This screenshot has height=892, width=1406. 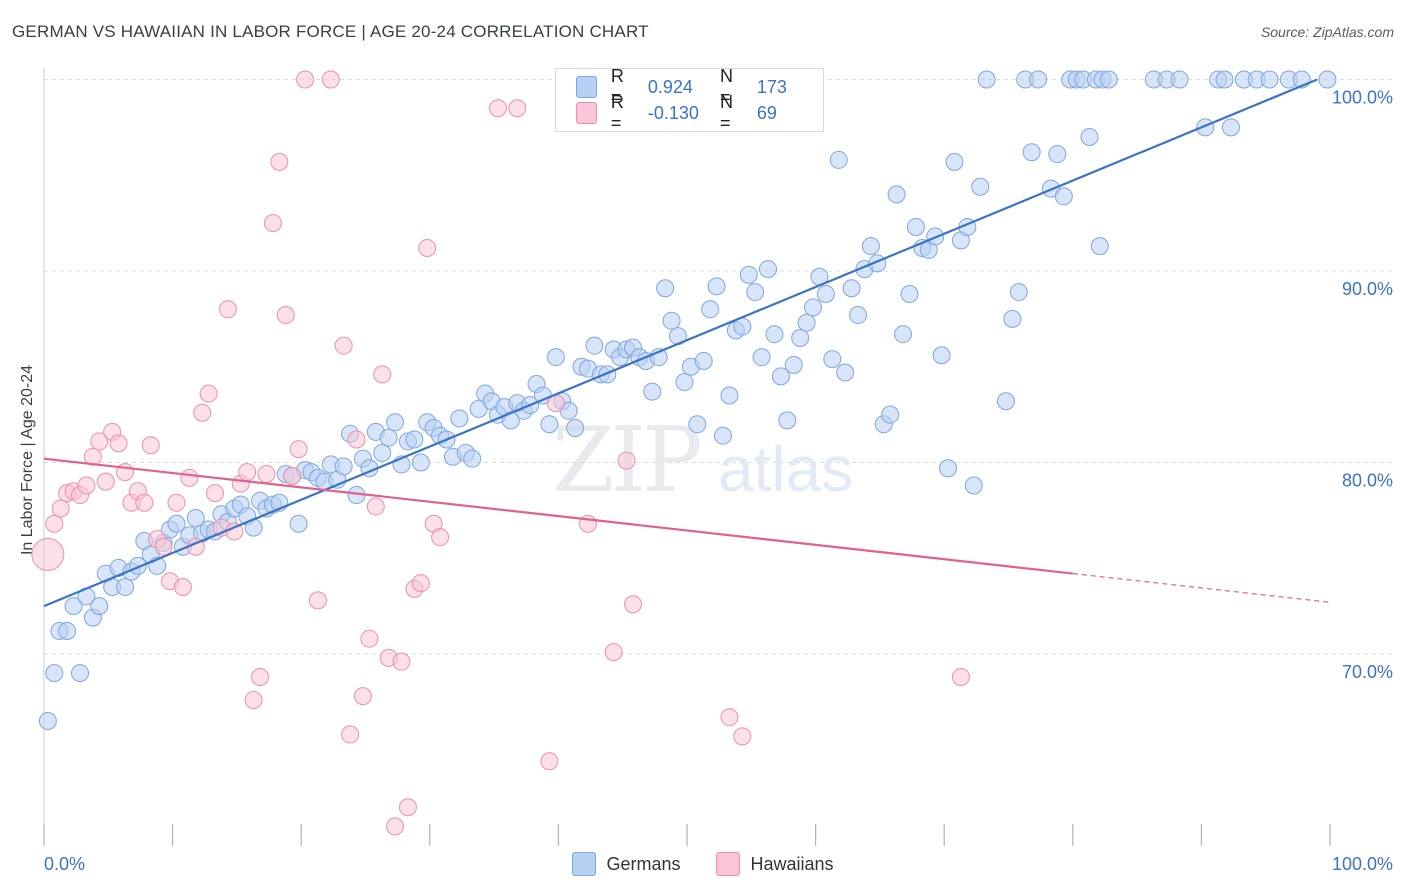 What do you see at coordinates (786, 469) in the screenshot?
I see `watermark-atlas: atlas` at bounding box center [786, 469].